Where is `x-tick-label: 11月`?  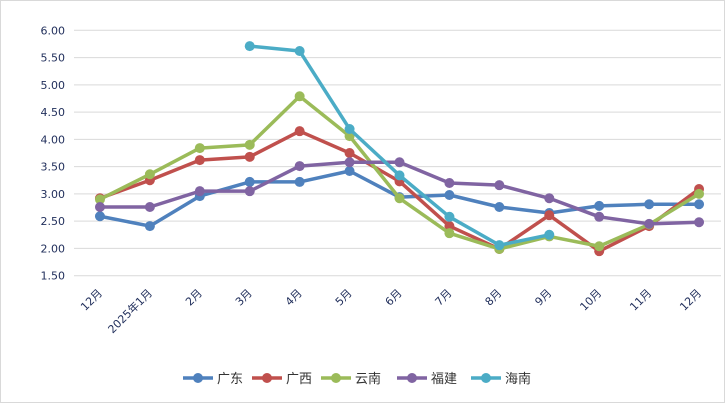 x-tick-label: 11月 is located at coordinates (640, 300).